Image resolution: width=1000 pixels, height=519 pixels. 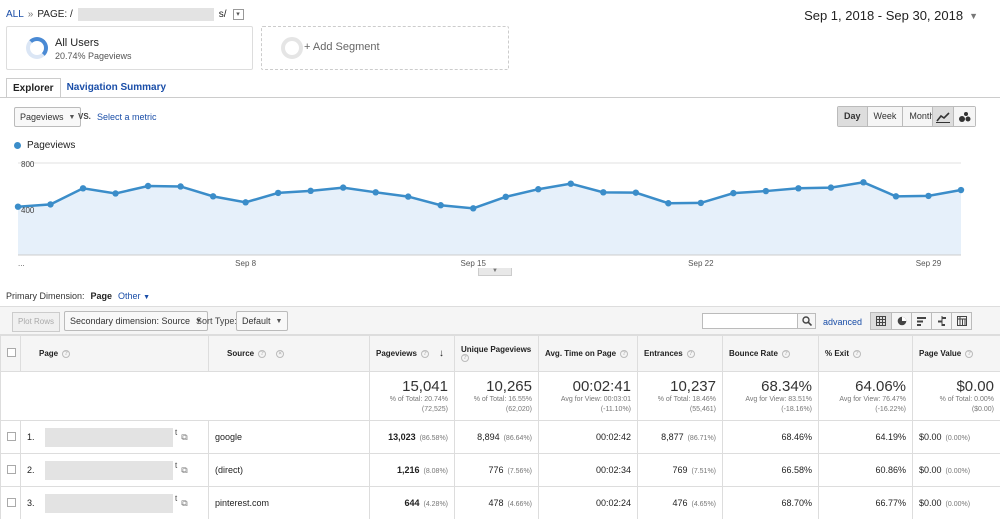 I want to click on page-cell: 1. t ⧉, so click(x=114, y=437).